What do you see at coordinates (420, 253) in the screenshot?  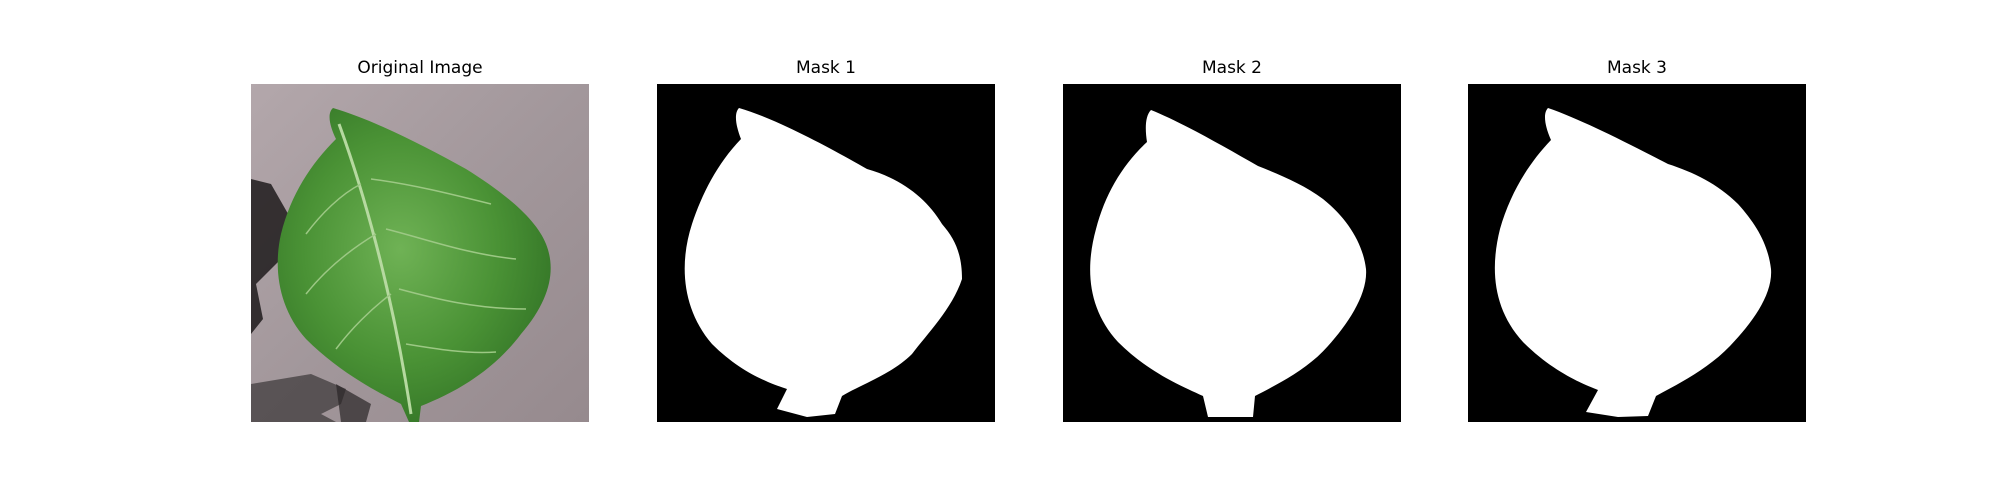 I see `original-leaf-photo` at bounding box center [420, 253].